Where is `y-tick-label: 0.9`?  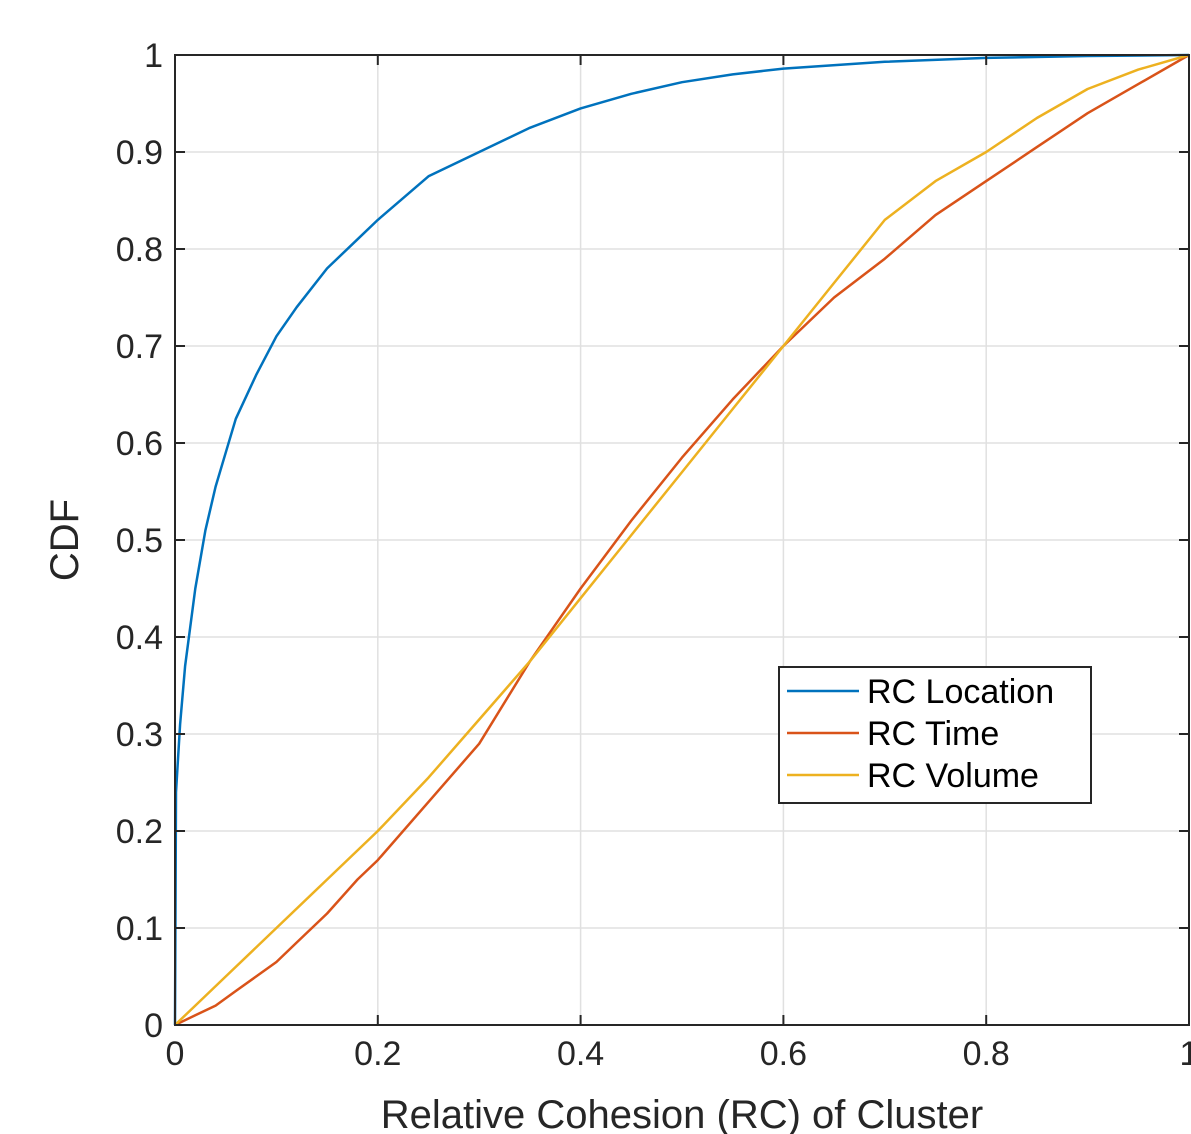 y-tick-label: 0.9 is located at coordinates (139, 153).